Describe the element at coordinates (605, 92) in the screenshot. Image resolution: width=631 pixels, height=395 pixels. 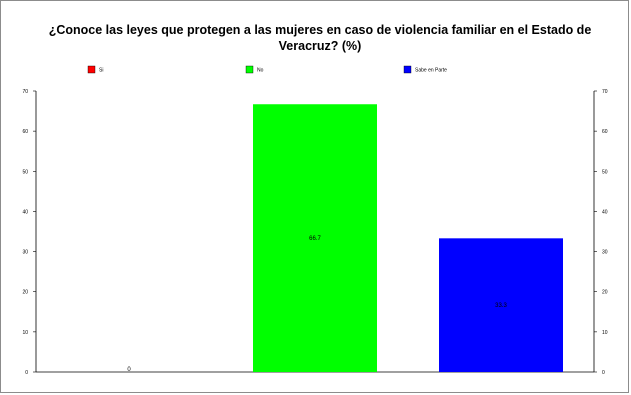
I see `y-tick-label-right: 70` at that location.